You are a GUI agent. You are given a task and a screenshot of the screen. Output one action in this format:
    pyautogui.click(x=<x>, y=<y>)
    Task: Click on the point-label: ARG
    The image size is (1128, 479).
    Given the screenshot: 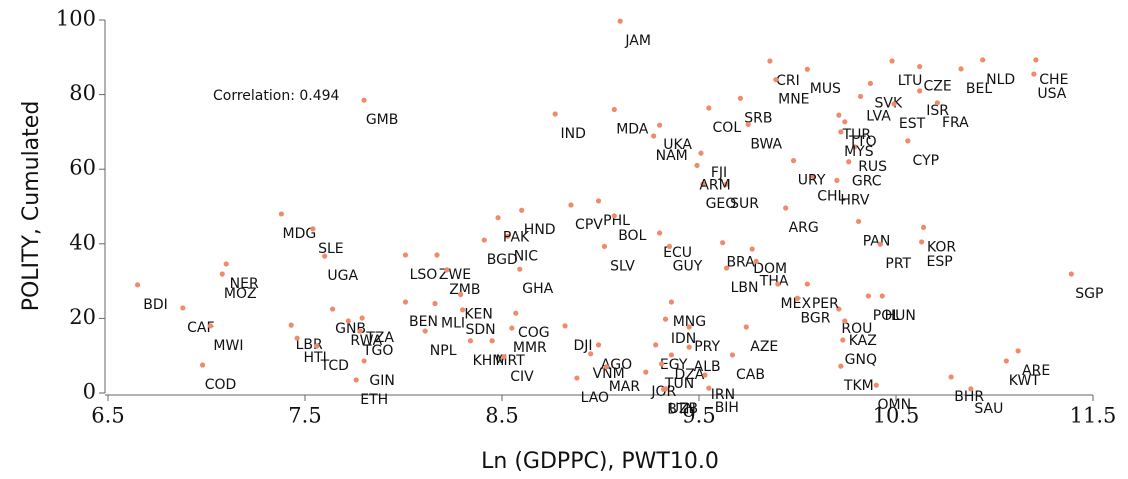 What is the action you would take?
    pyautogui.click(x=804, y=228)
    